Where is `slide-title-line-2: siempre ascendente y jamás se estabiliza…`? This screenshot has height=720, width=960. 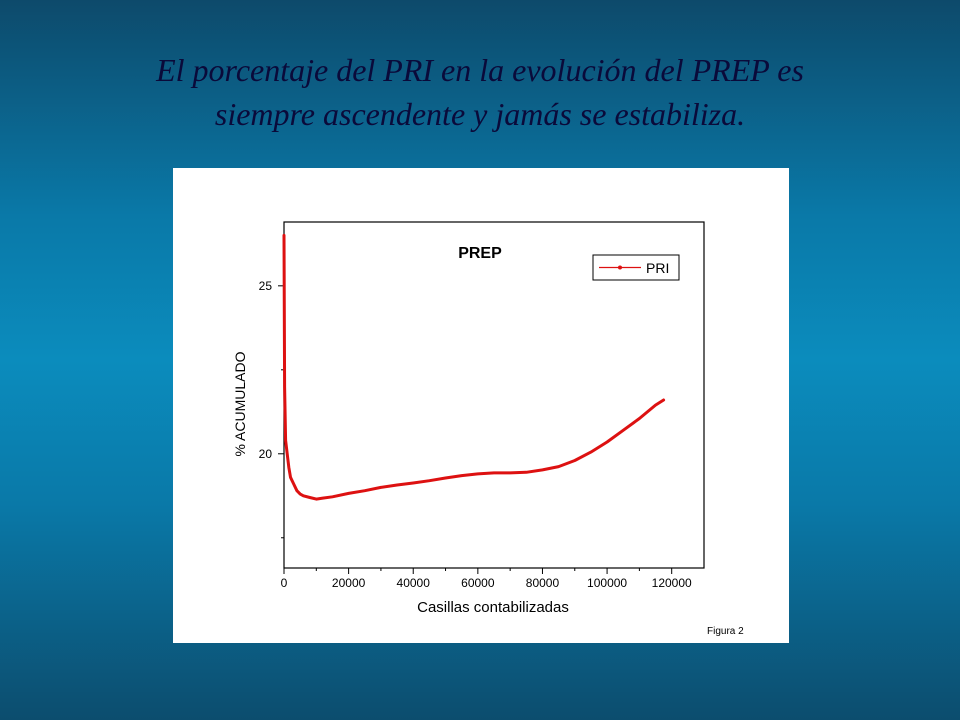
slide-title-line-2: siempre ascendente y jamás se estabiliza… is located at coordinates (480, 114).